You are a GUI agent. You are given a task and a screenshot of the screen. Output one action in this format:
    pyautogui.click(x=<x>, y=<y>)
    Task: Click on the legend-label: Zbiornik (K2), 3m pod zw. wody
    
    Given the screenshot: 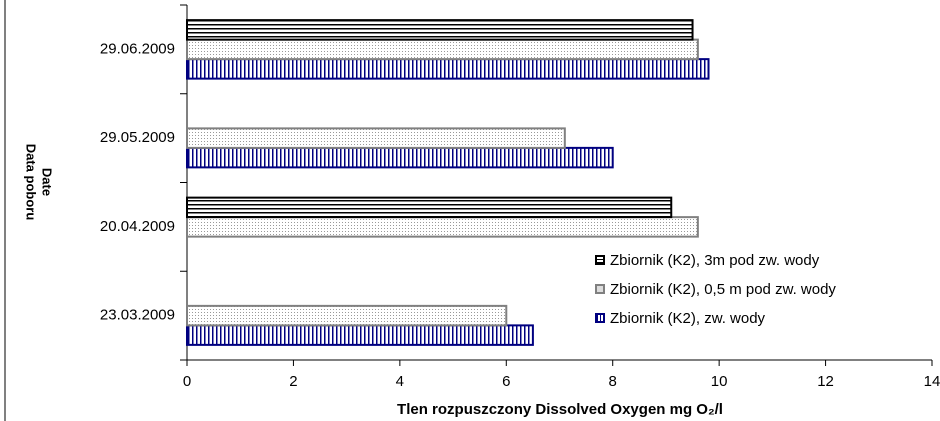 What is the action you would take?
    pyautogui.click(x=715, y=260)
    